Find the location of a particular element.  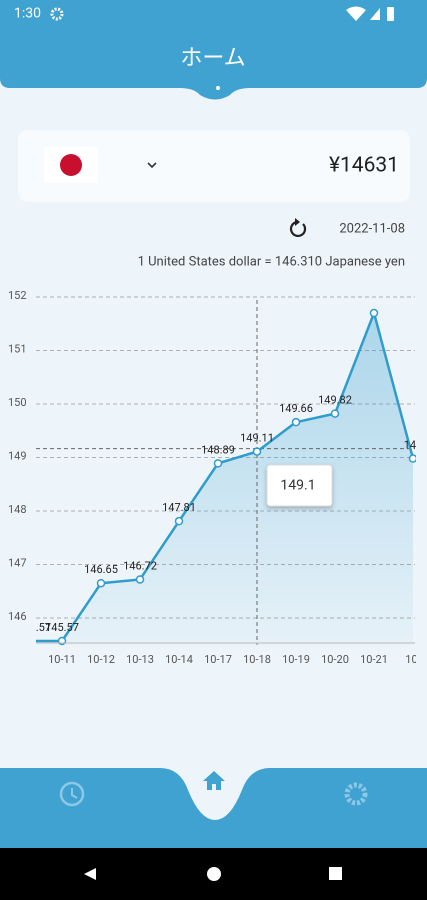

history-hands is located at coordinates (74, 793).